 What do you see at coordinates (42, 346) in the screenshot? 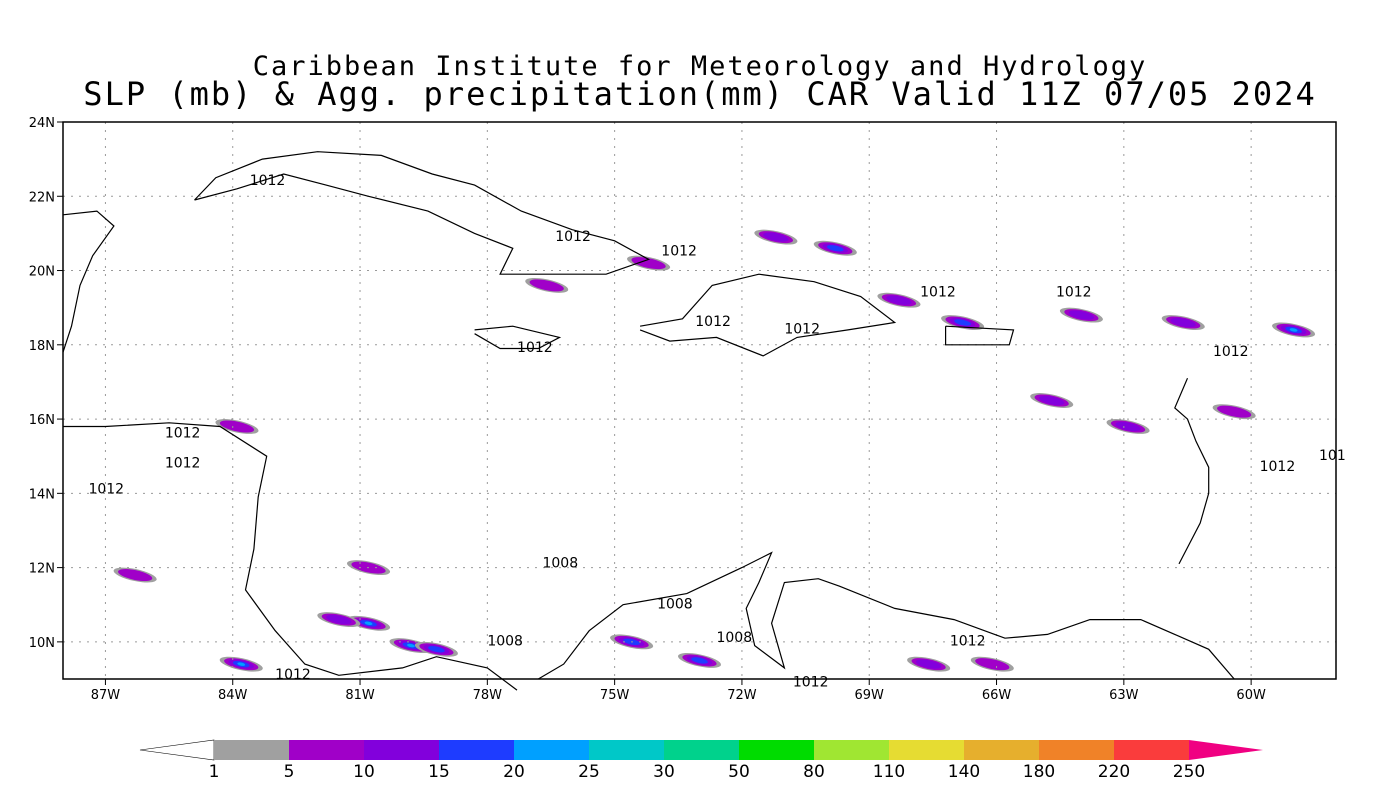
I see `lat-tick-label: 18N` at bounding box center [42, 346].